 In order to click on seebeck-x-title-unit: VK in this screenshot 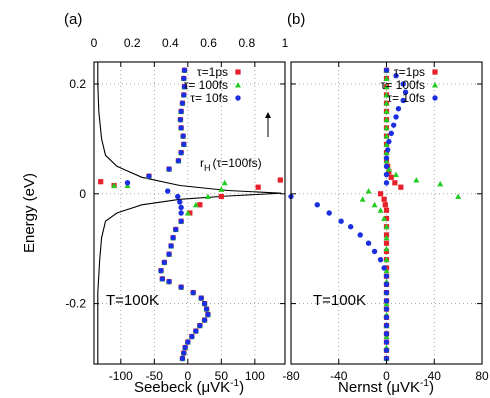, I will do `click(220, 387)`.